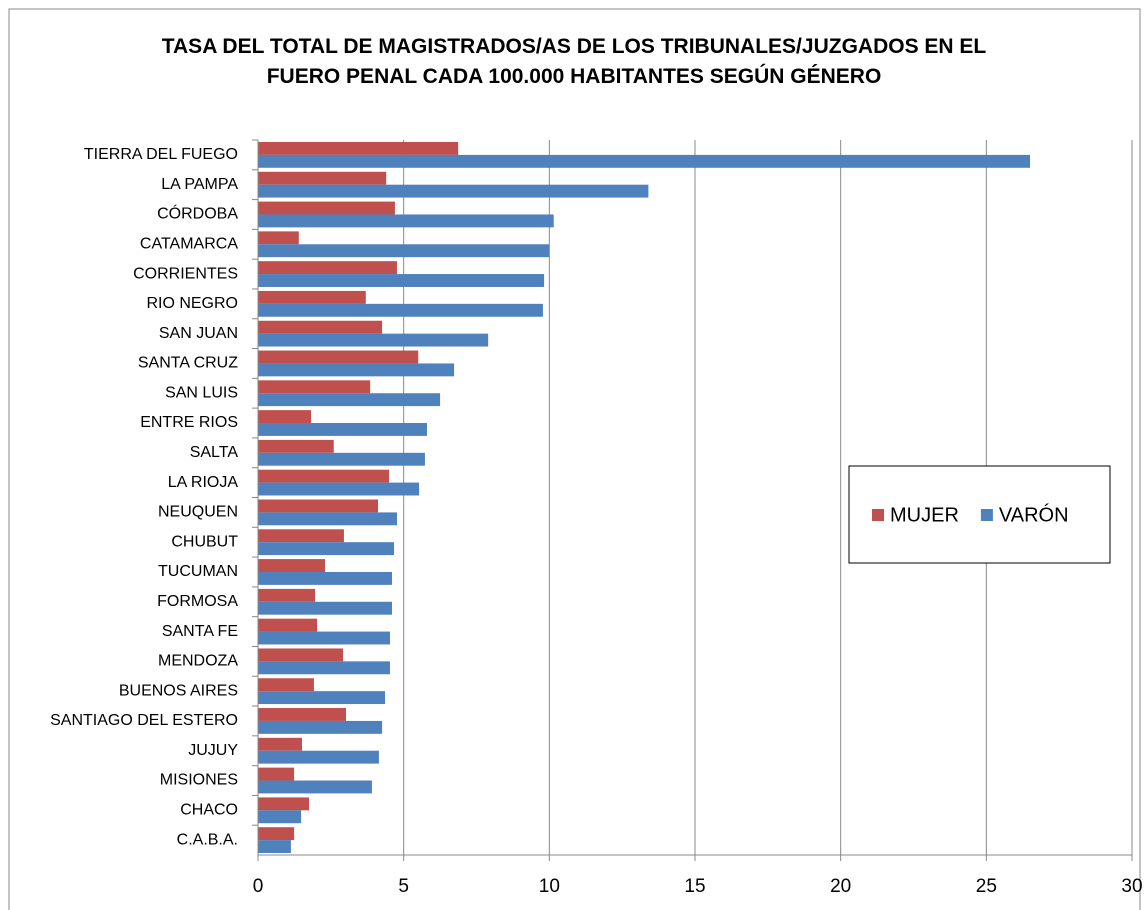  What do you see at coordinates (1034, 514) in the screenshot?
I see `legend-label: VARÓN` at bounding box center [1034, 514].